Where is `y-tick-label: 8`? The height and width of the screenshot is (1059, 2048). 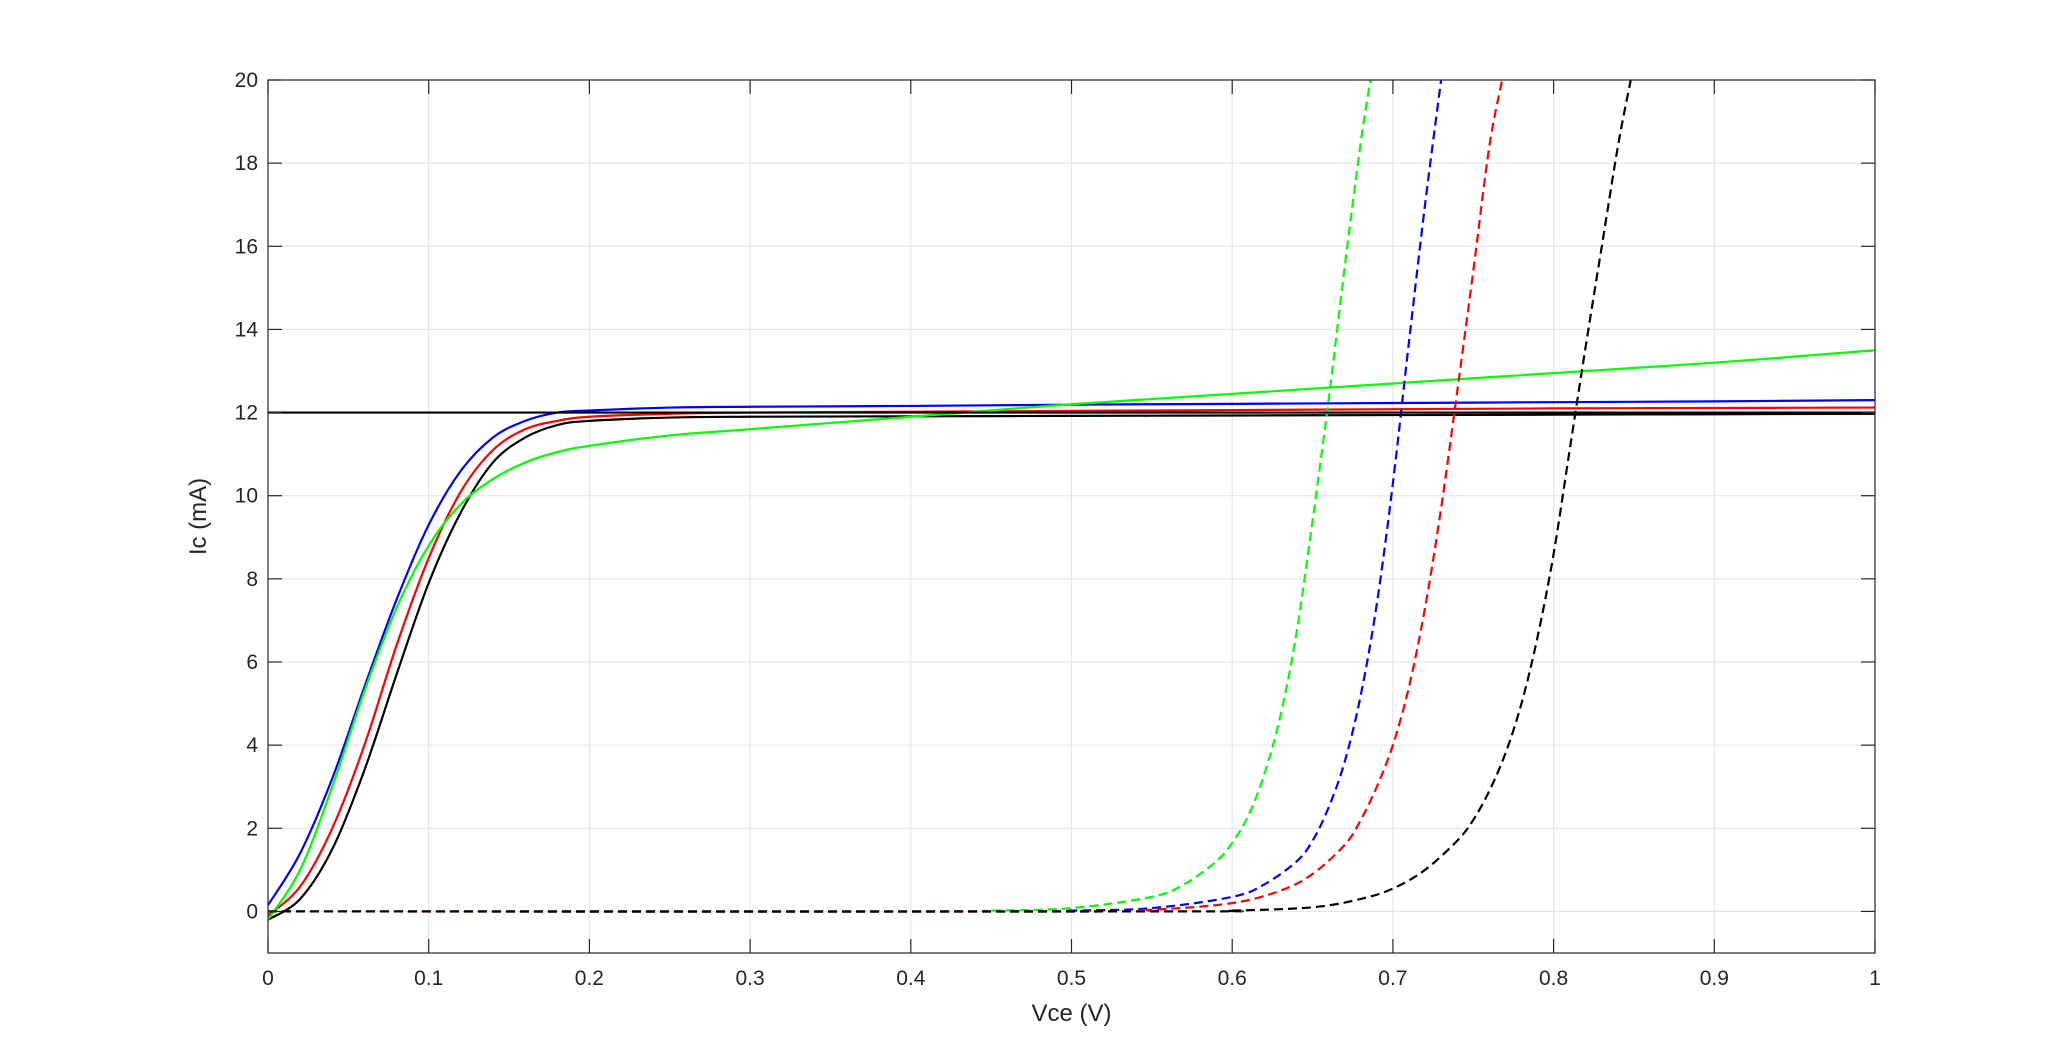
y-tick-label: 8 is located at coordinates (252, 579).